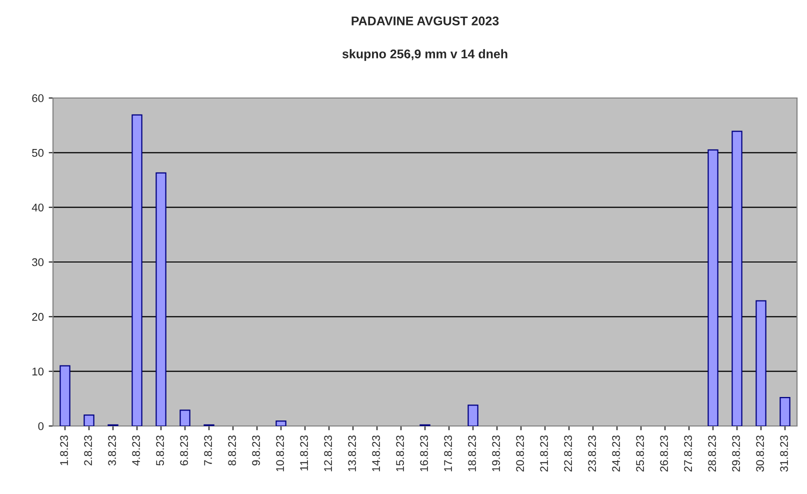 The image size is (807, 494). I want to click on x-tick-label: 17.8.23, so click(448, 454).